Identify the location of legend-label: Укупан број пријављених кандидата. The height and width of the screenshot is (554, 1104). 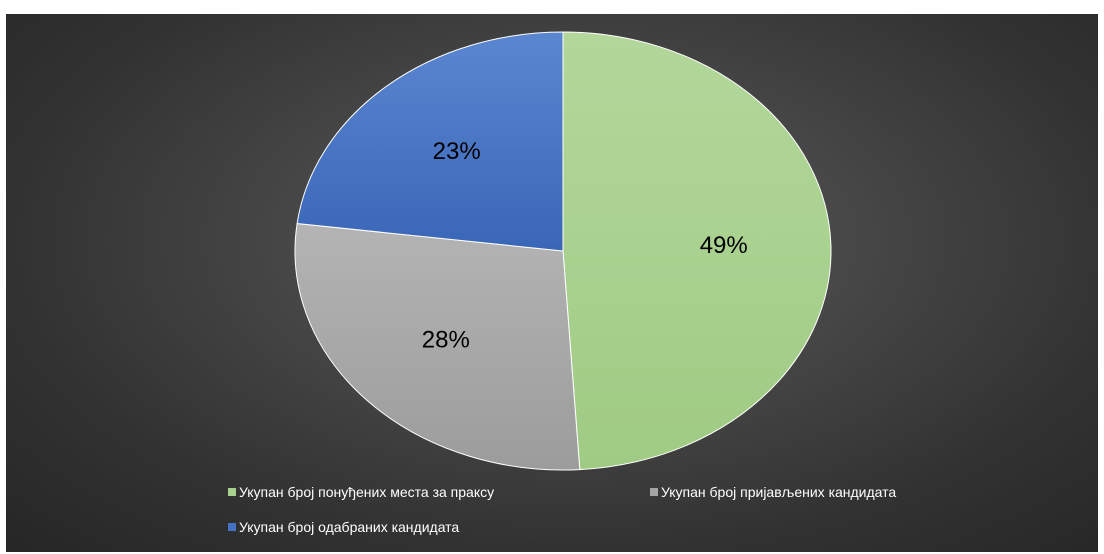
(779, 492).